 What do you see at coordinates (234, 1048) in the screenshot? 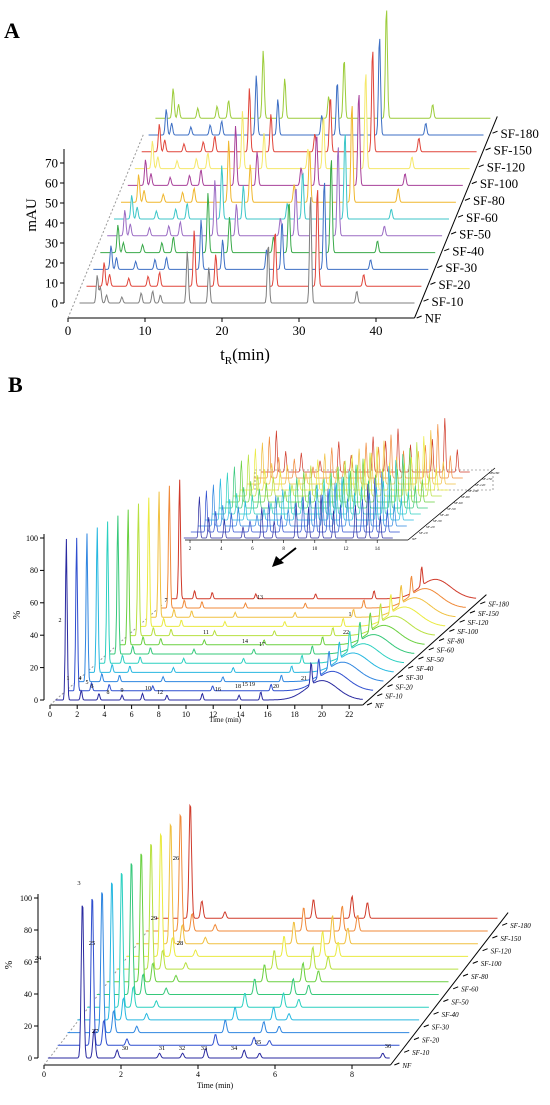
I see `peak-annotation: 34` at bounding box center [234, 1048].